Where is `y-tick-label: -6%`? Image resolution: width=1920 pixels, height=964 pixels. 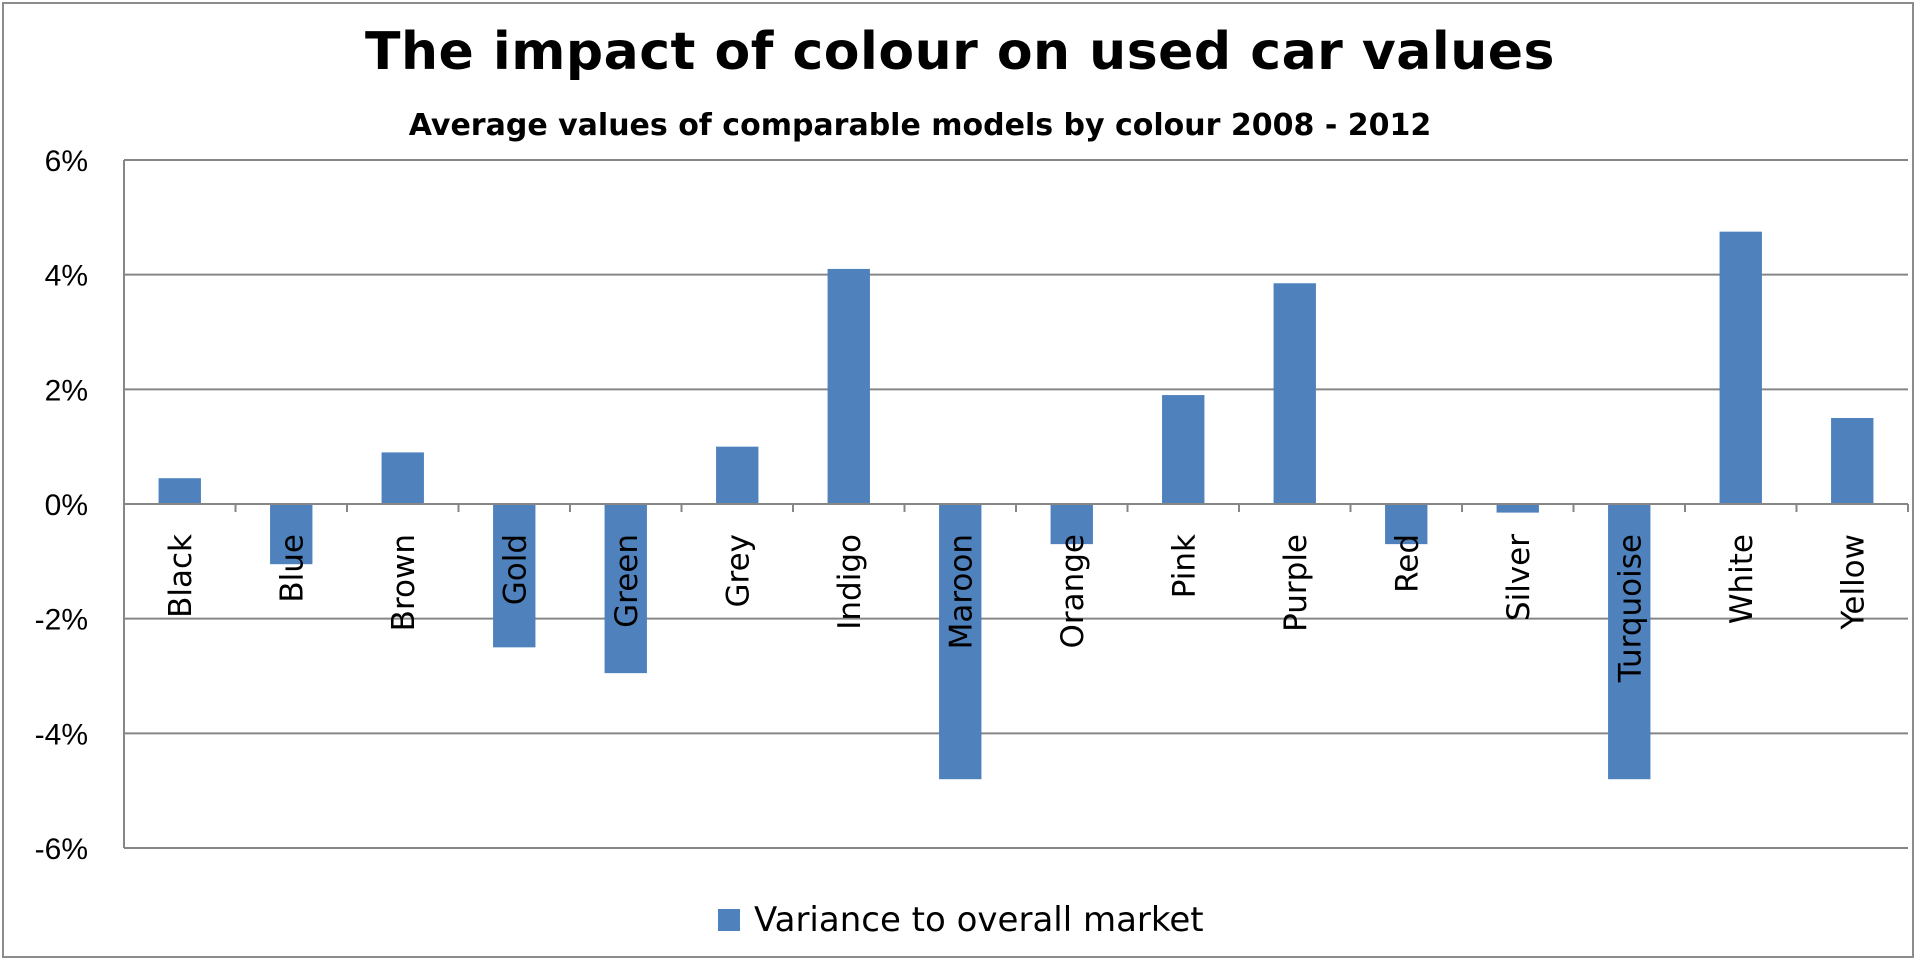 y-tick-label: -6% is located at coordinates (61, 849).